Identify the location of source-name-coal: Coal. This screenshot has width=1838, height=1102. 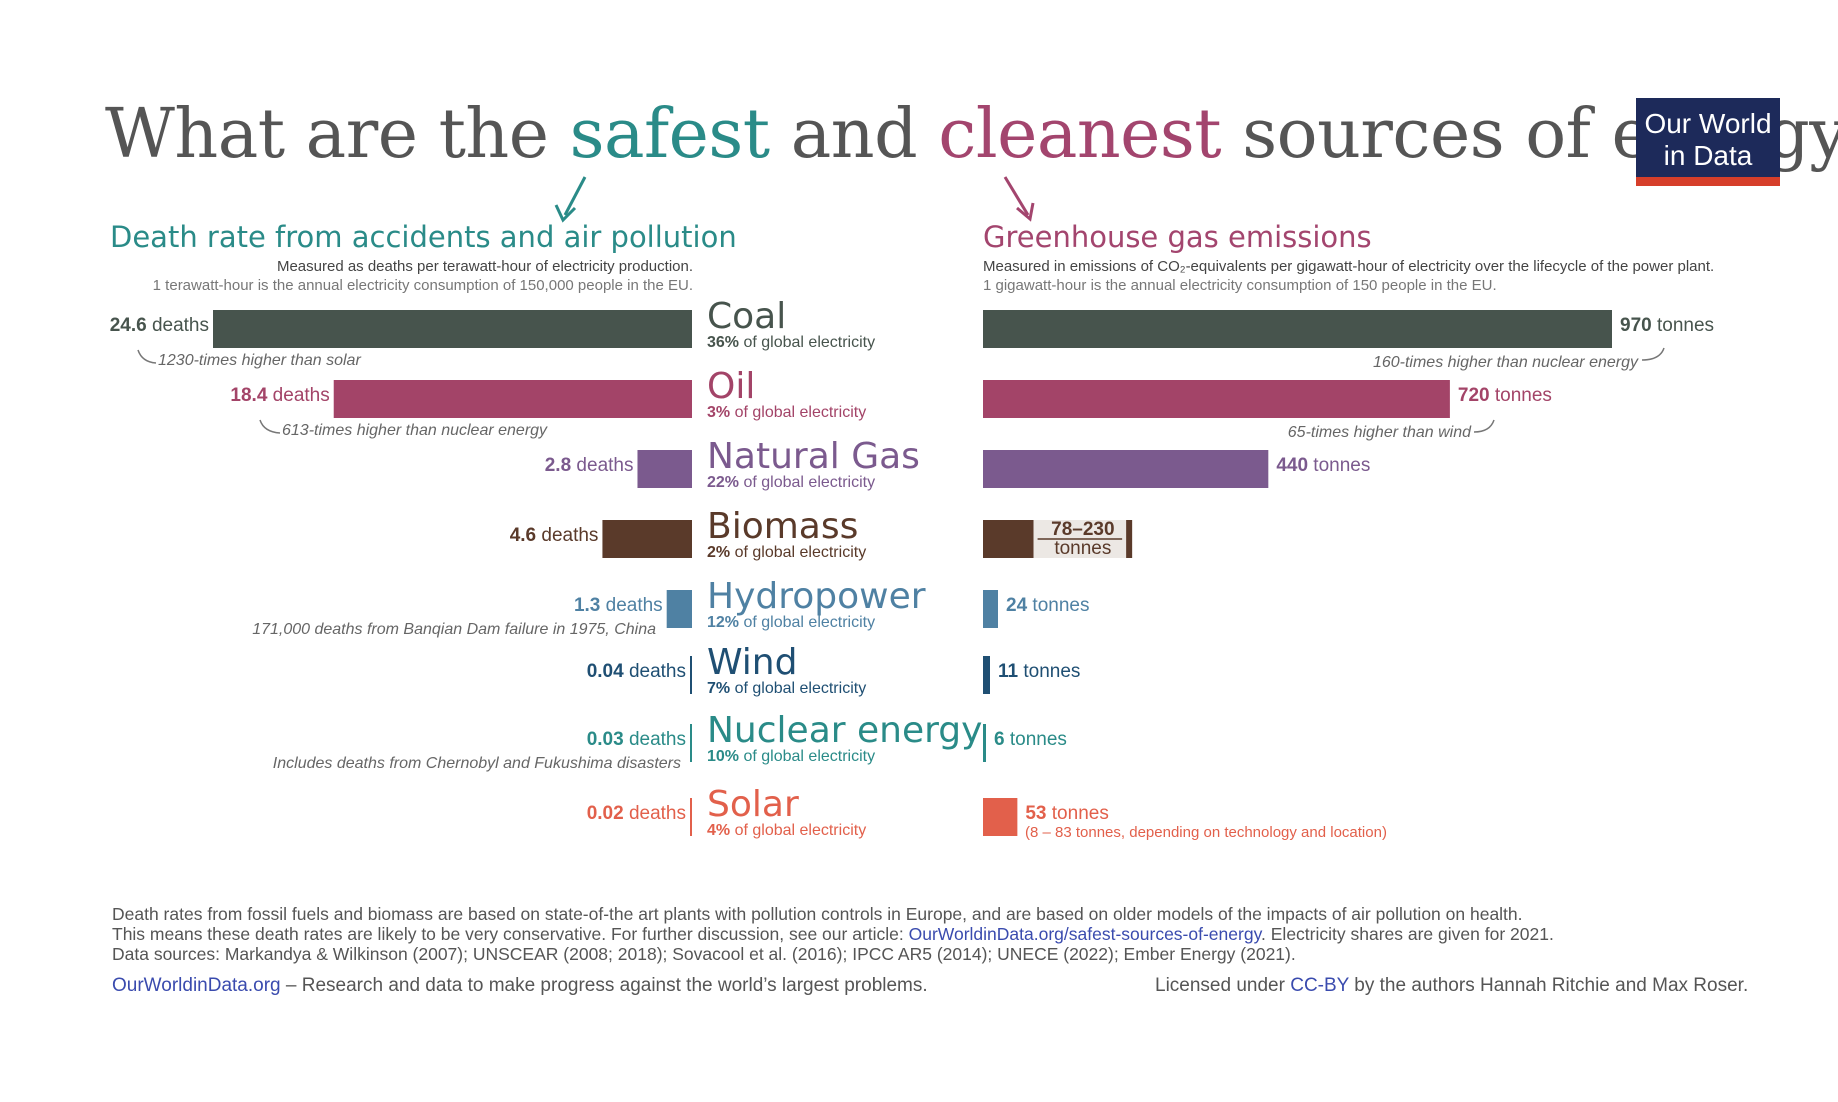
(747, 316).